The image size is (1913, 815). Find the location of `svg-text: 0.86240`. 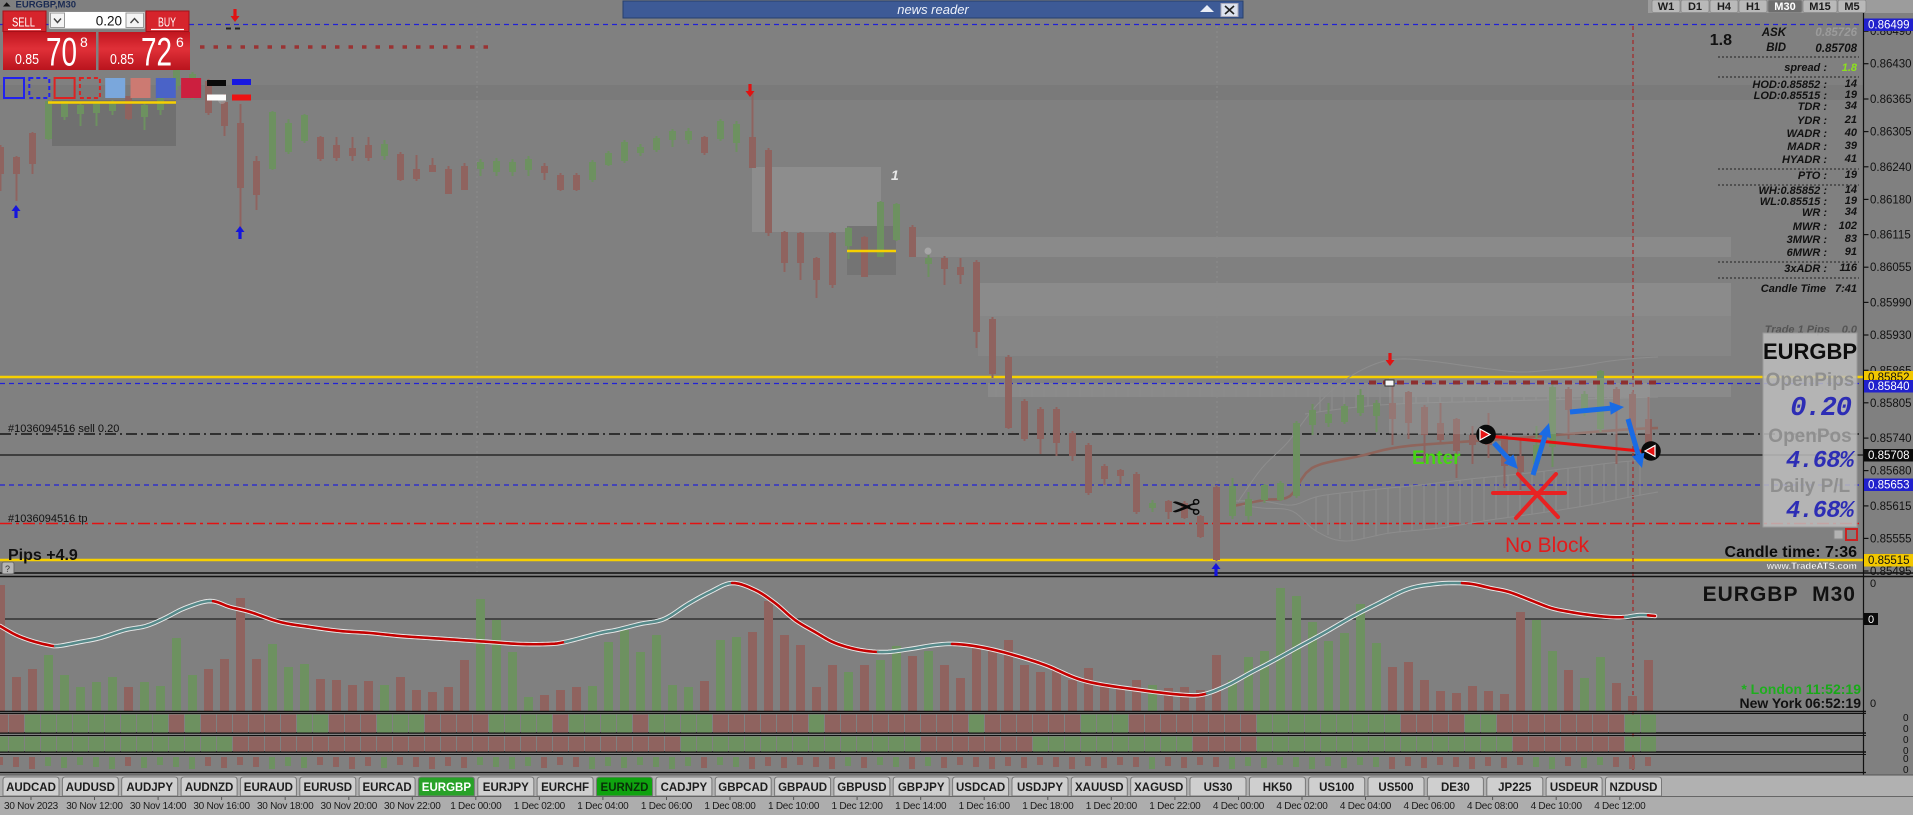

svg-text: 0.86240 is located at coordinates (1891, 168).